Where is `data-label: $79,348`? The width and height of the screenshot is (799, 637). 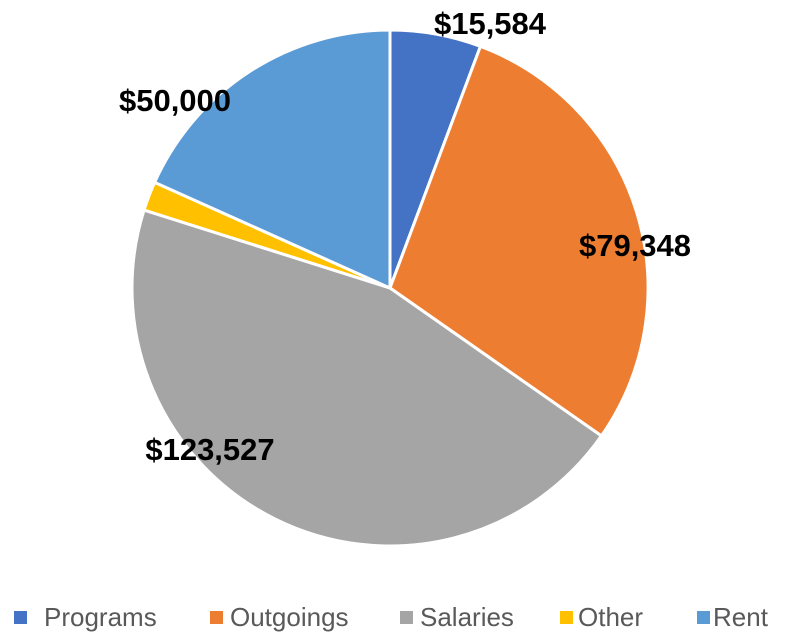
data-label: $79,348 is located at coordinates (635, 245).